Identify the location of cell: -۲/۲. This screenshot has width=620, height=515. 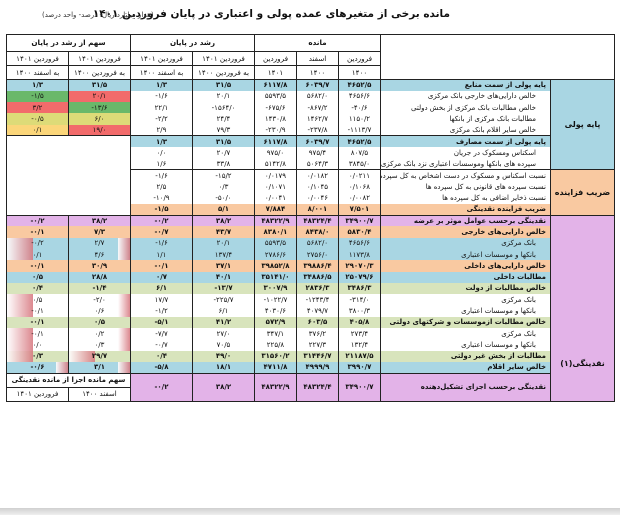
(161, 119).